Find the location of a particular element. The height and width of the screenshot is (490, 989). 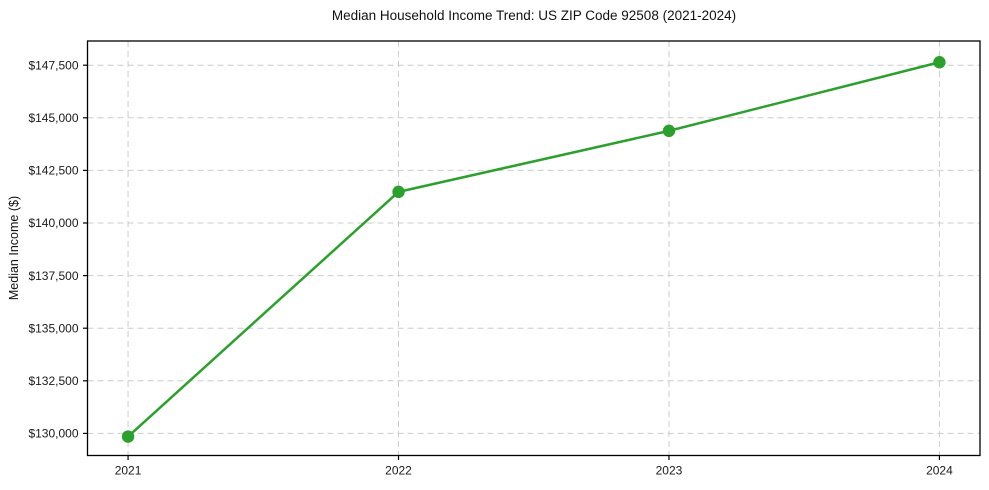

x-tick-label: 2022 is located at coordinates (398, 471).